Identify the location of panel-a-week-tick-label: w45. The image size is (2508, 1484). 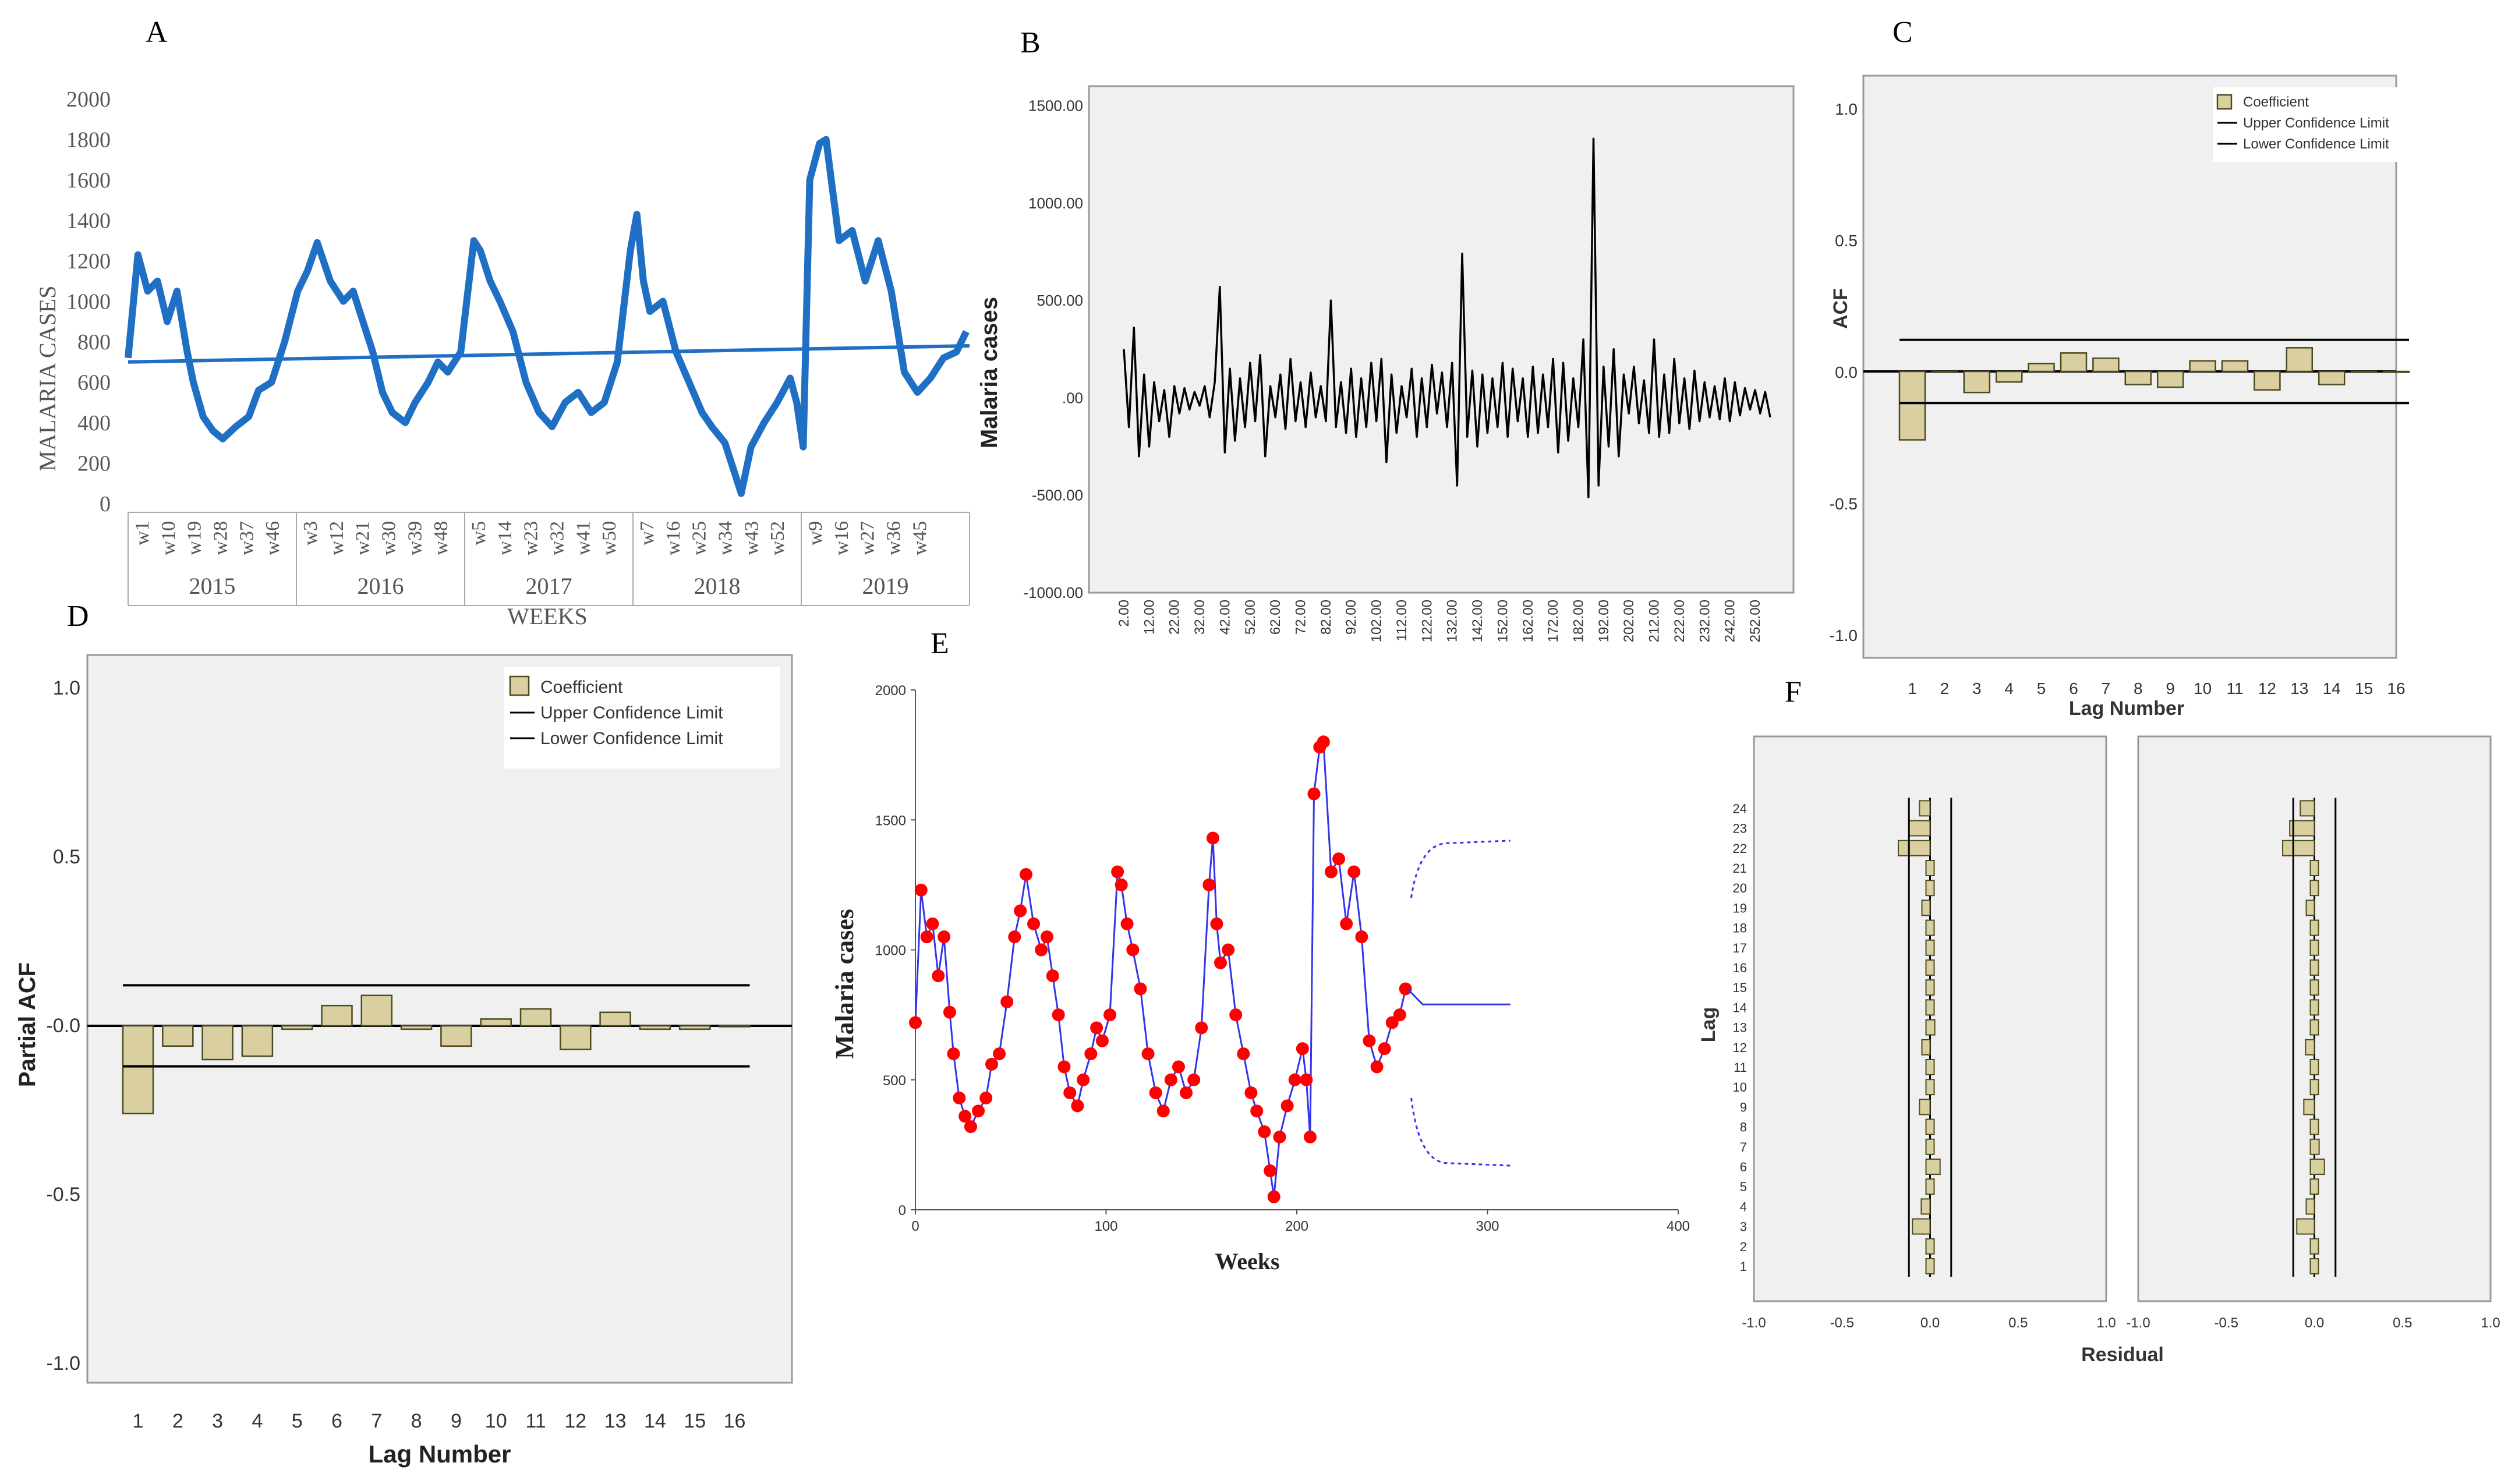
(920, 538).